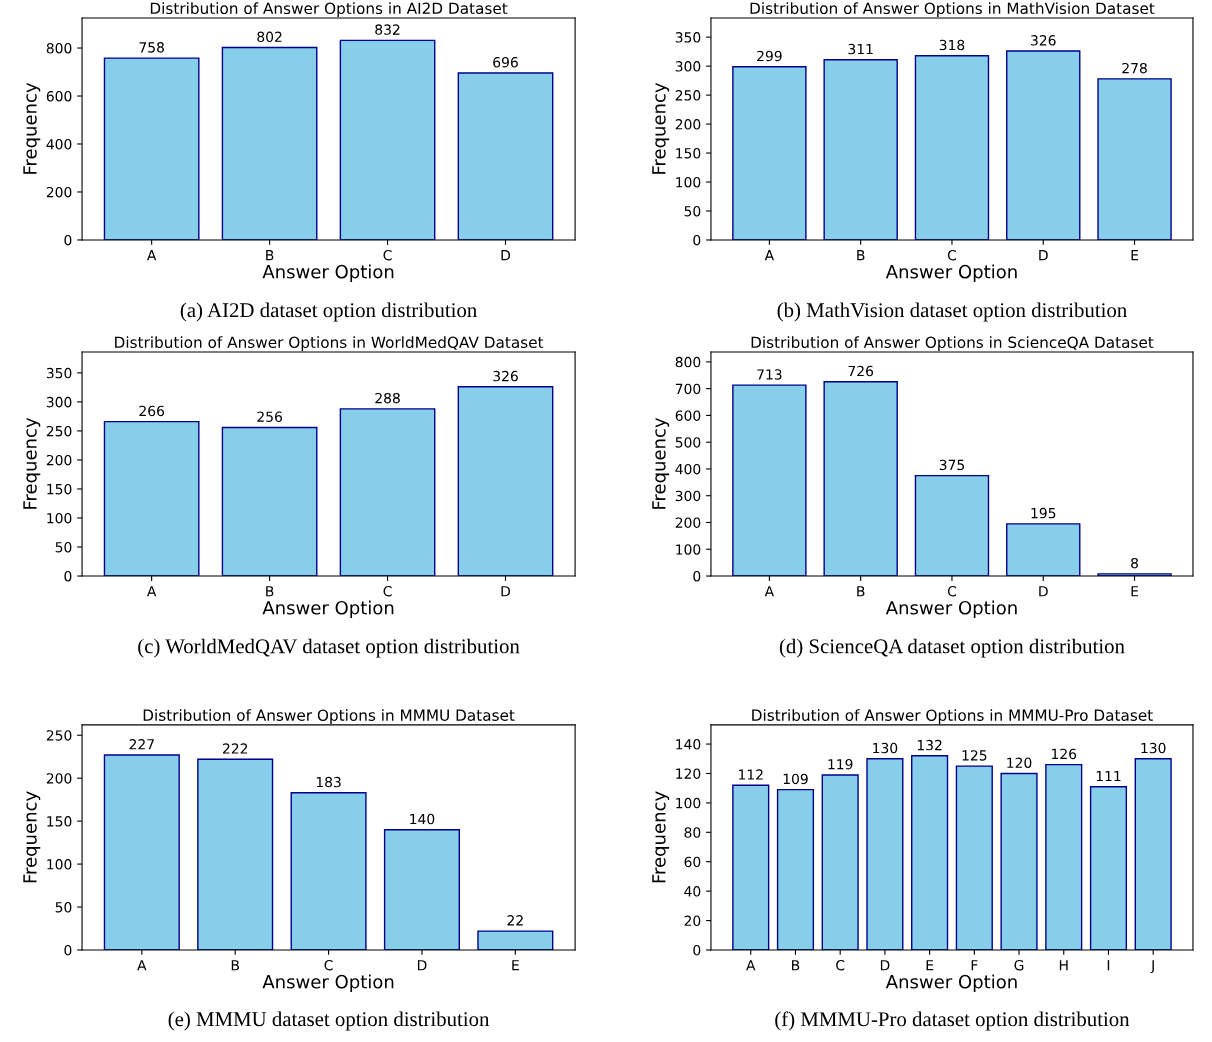  What do you see at coordinates (929, 745) in the screenshot?
I see `data-label: 132` at bounding box center [929, 745].